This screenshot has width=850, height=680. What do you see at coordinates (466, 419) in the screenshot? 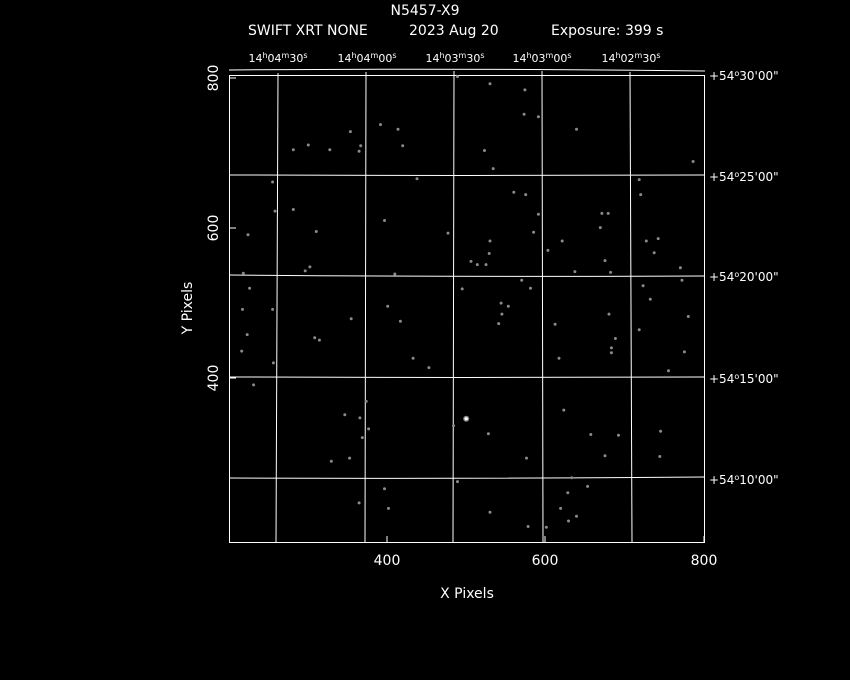
I see `bright-source-point` at bounding box center [466, 419].